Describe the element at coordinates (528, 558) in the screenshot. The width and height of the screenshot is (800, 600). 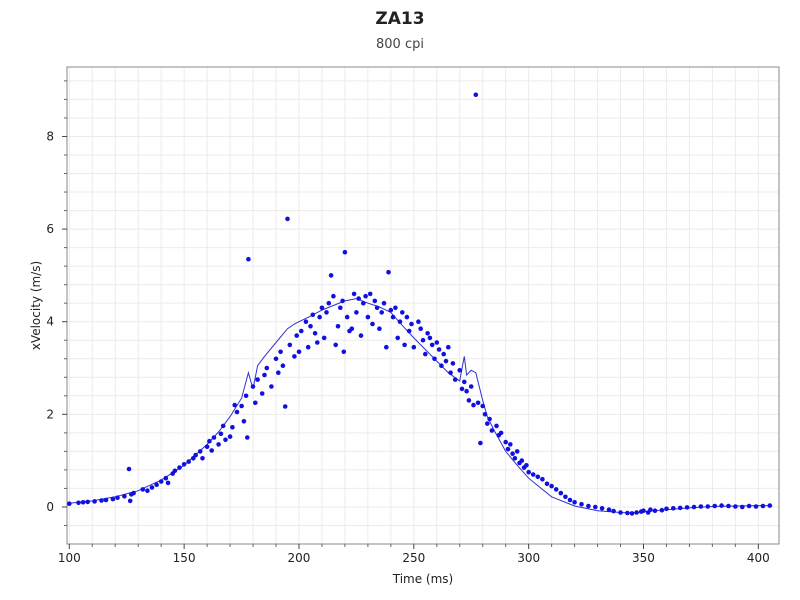
I see `x-tick-label: 300` at that location.